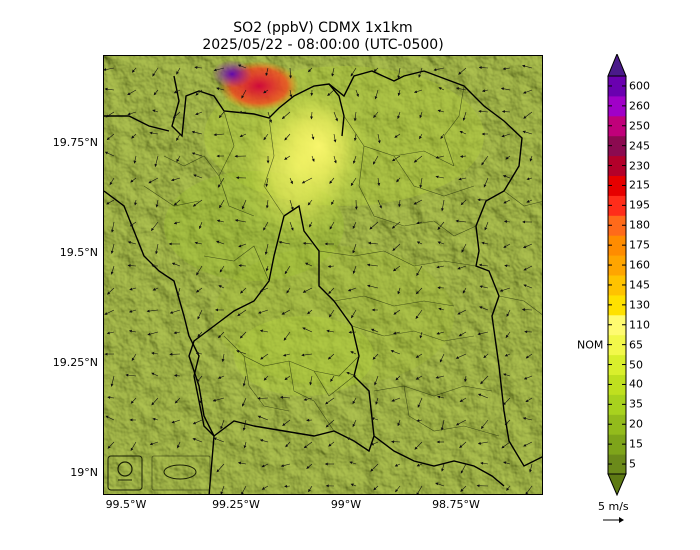 The image size is (700, 550). I want to click on colorbar-label: 600, so click(639, 86).